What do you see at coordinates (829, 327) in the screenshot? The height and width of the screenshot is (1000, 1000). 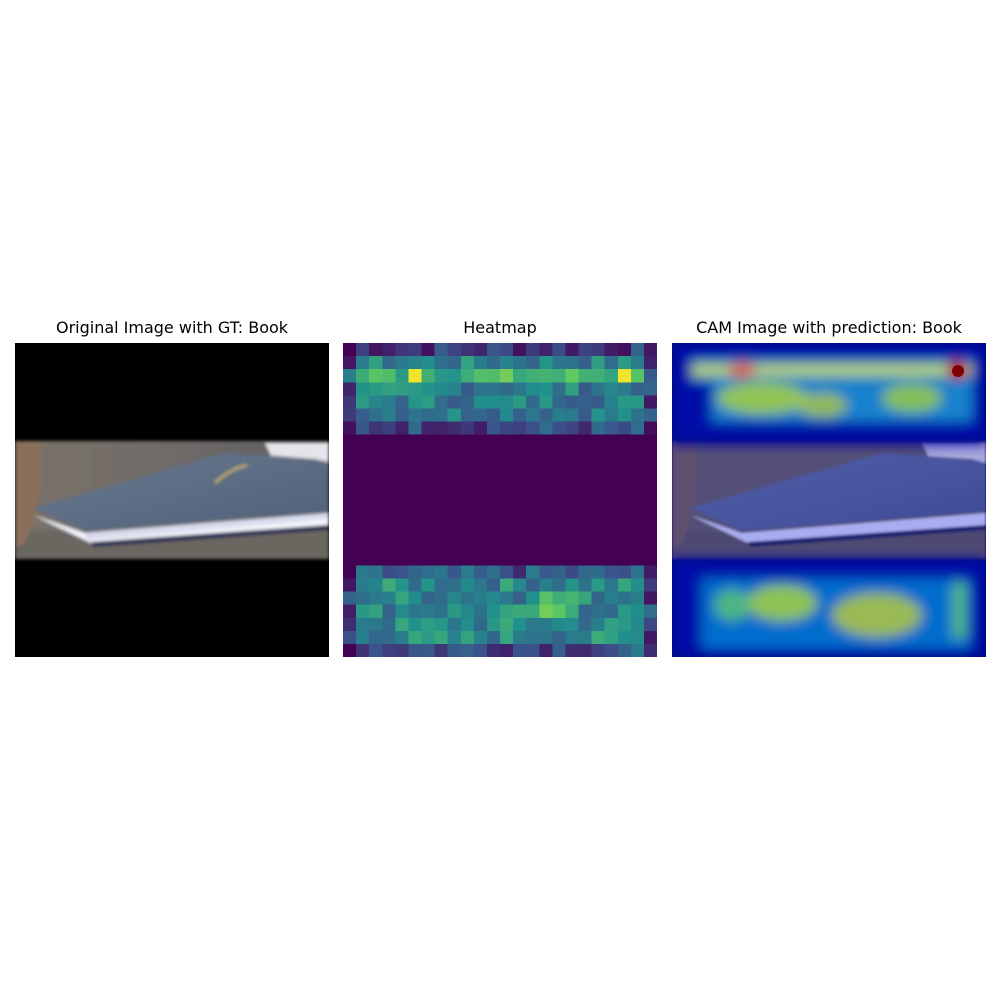 I see `cam-image-title: CAM Image with prediction: Book` at bounding box center [829, 327].